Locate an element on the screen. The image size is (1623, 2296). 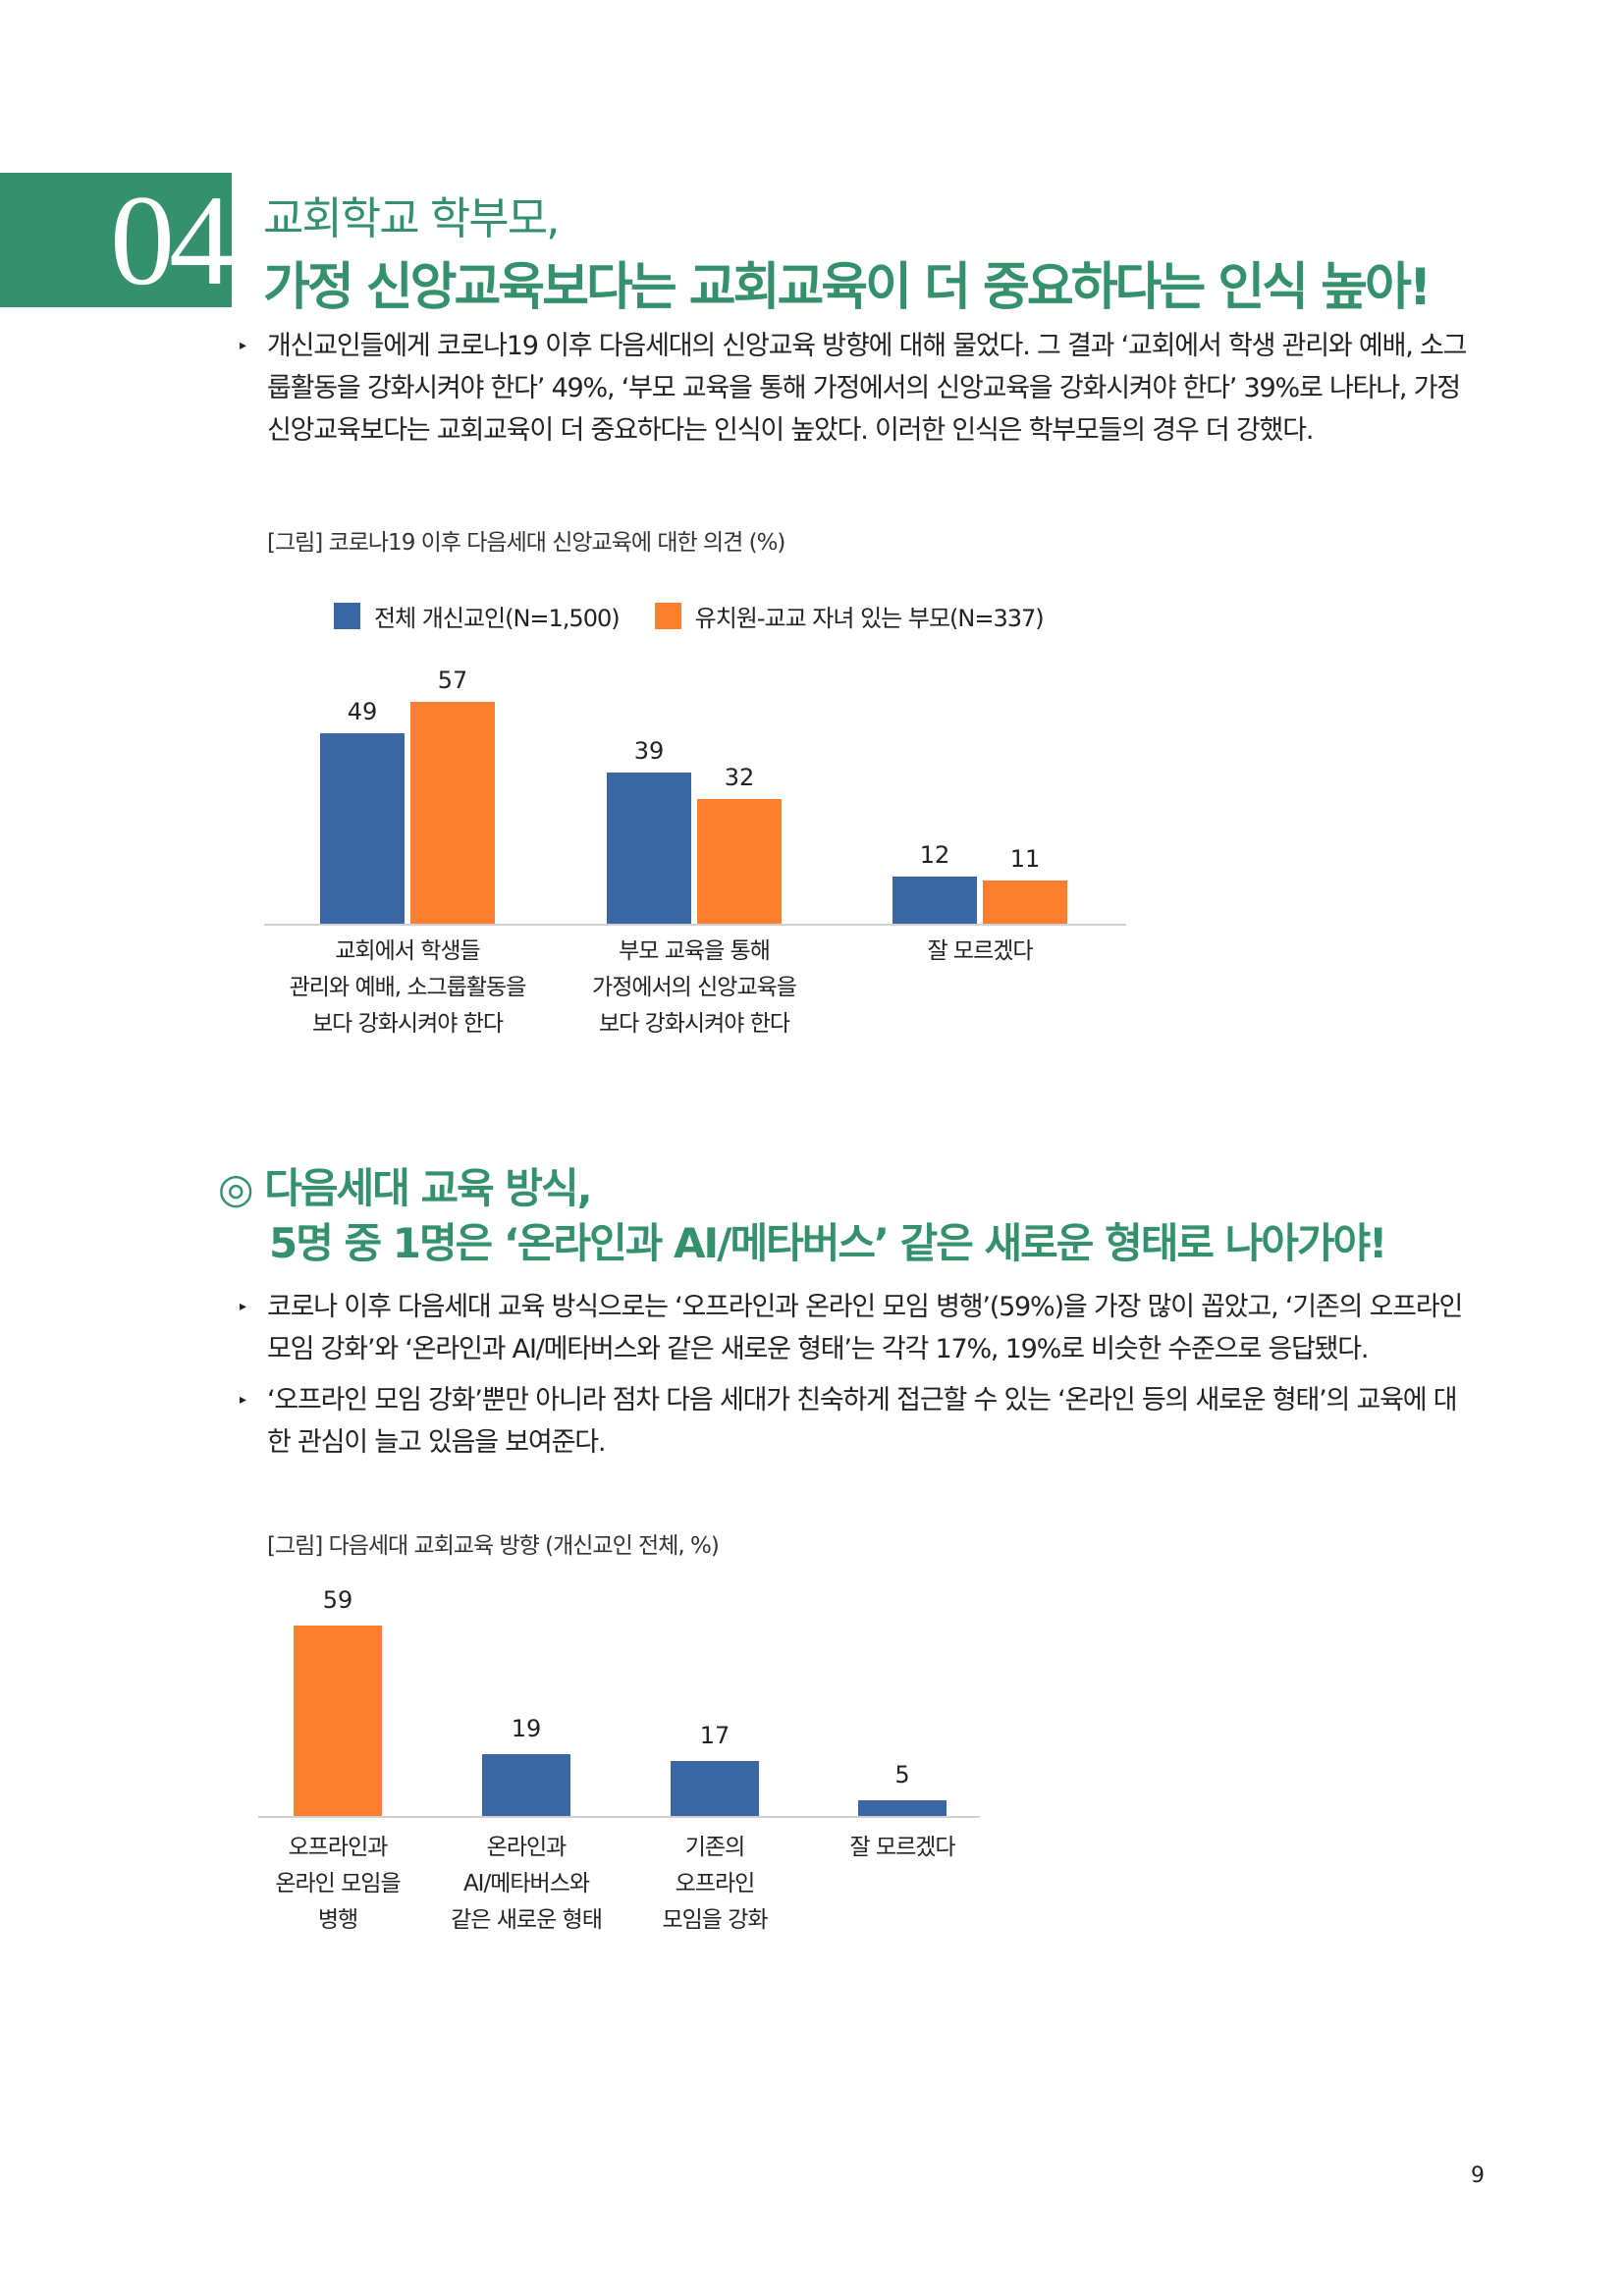
chart1-legend: 전체 개신교인(N=1,500) 유치원-교교 자녀 있는 부모(N=337) is located at coordinates (689, 616).